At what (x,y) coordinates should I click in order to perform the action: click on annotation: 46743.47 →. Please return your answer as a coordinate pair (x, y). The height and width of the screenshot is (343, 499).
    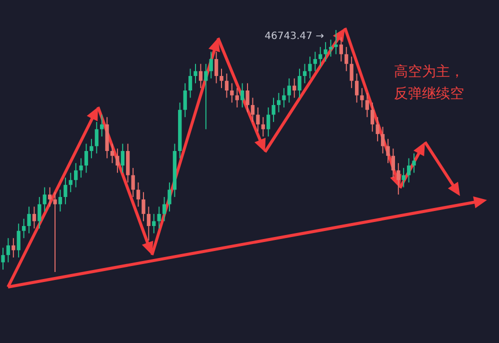
    Looking at the image, I should click on (294, 36).